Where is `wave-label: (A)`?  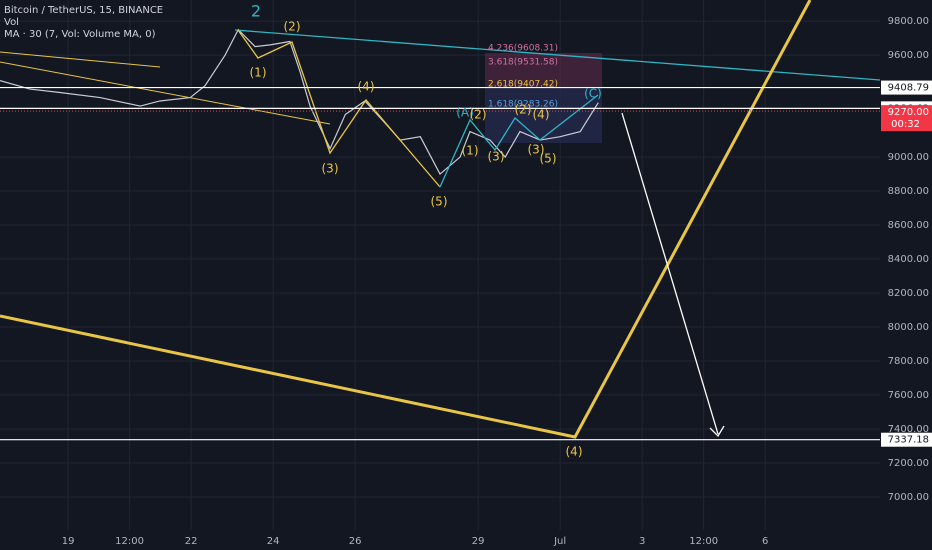
wave-label: (A) is located at coordinates (465, 113).